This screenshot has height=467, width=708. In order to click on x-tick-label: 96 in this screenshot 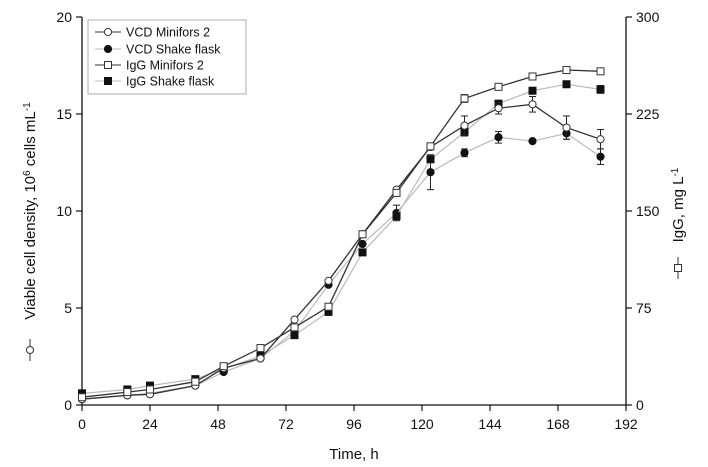, I will do `click(354, 424)`.